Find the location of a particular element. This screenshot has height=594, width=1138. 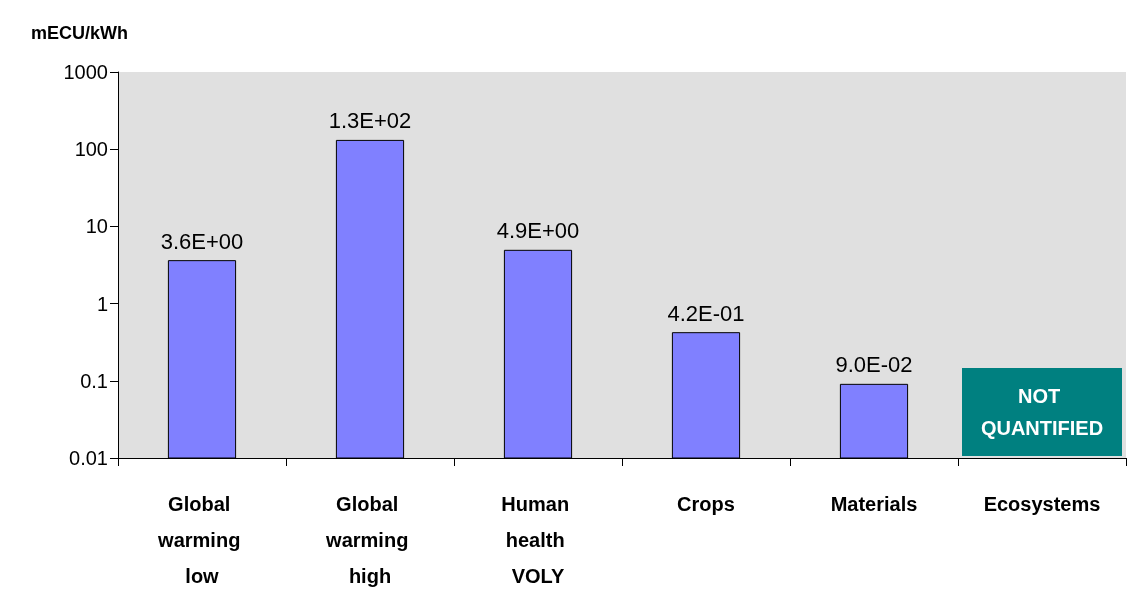

y-tick-label: 0.01 is located at coordinates (88, 458).